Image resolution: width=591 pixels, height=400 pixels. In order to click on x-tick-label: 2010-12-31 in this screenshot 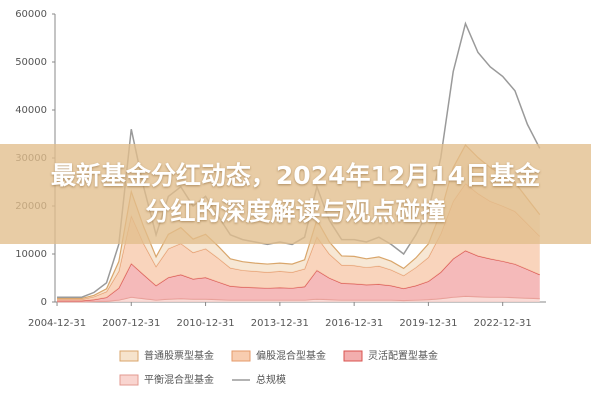, I will do `click(205, 323)`.